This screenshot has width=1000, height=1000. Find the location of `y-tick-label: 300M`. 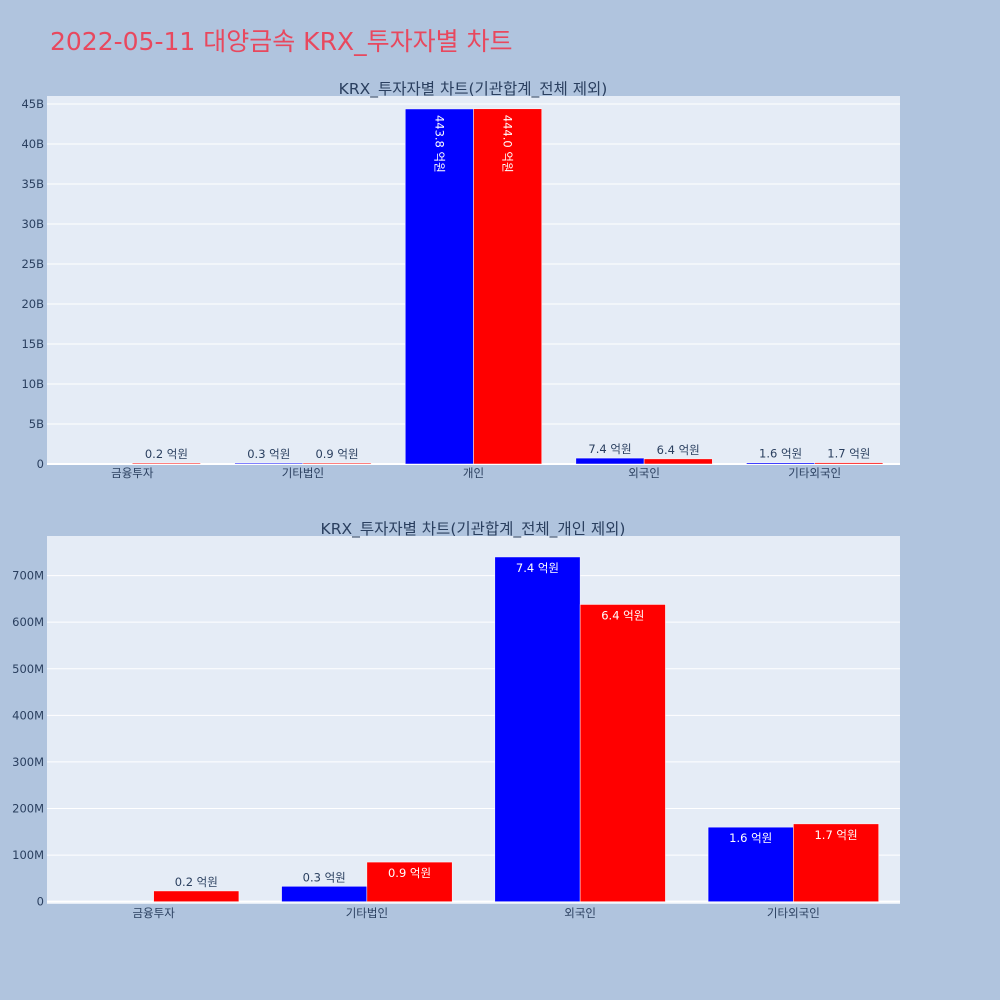

y-tick-label: 300M is located at coordinates (28, 762).